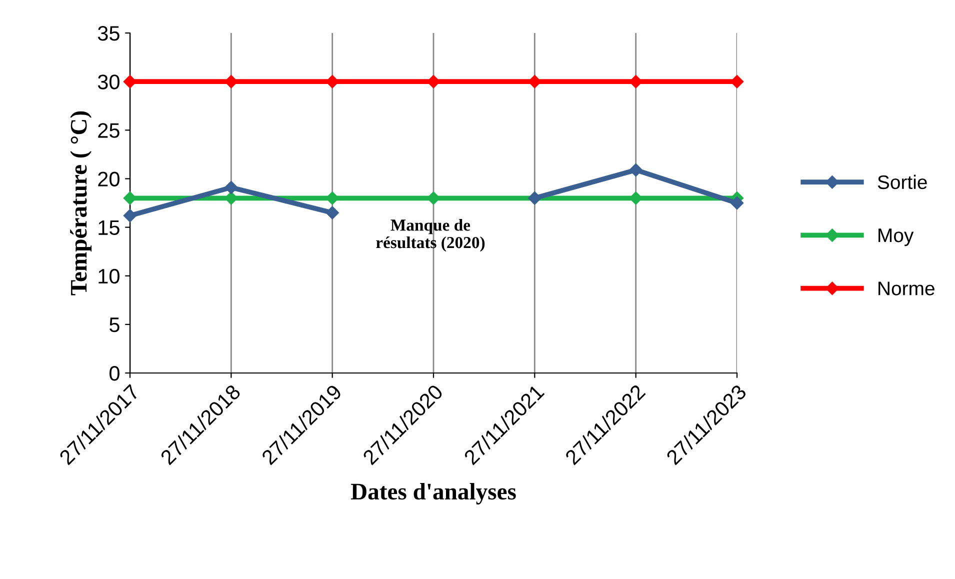 The width and height of the screenshot is (955, 579). Describe the element at coordinates (109, 82) in the screenshot. I see `y-tick-label: 30` at that location.